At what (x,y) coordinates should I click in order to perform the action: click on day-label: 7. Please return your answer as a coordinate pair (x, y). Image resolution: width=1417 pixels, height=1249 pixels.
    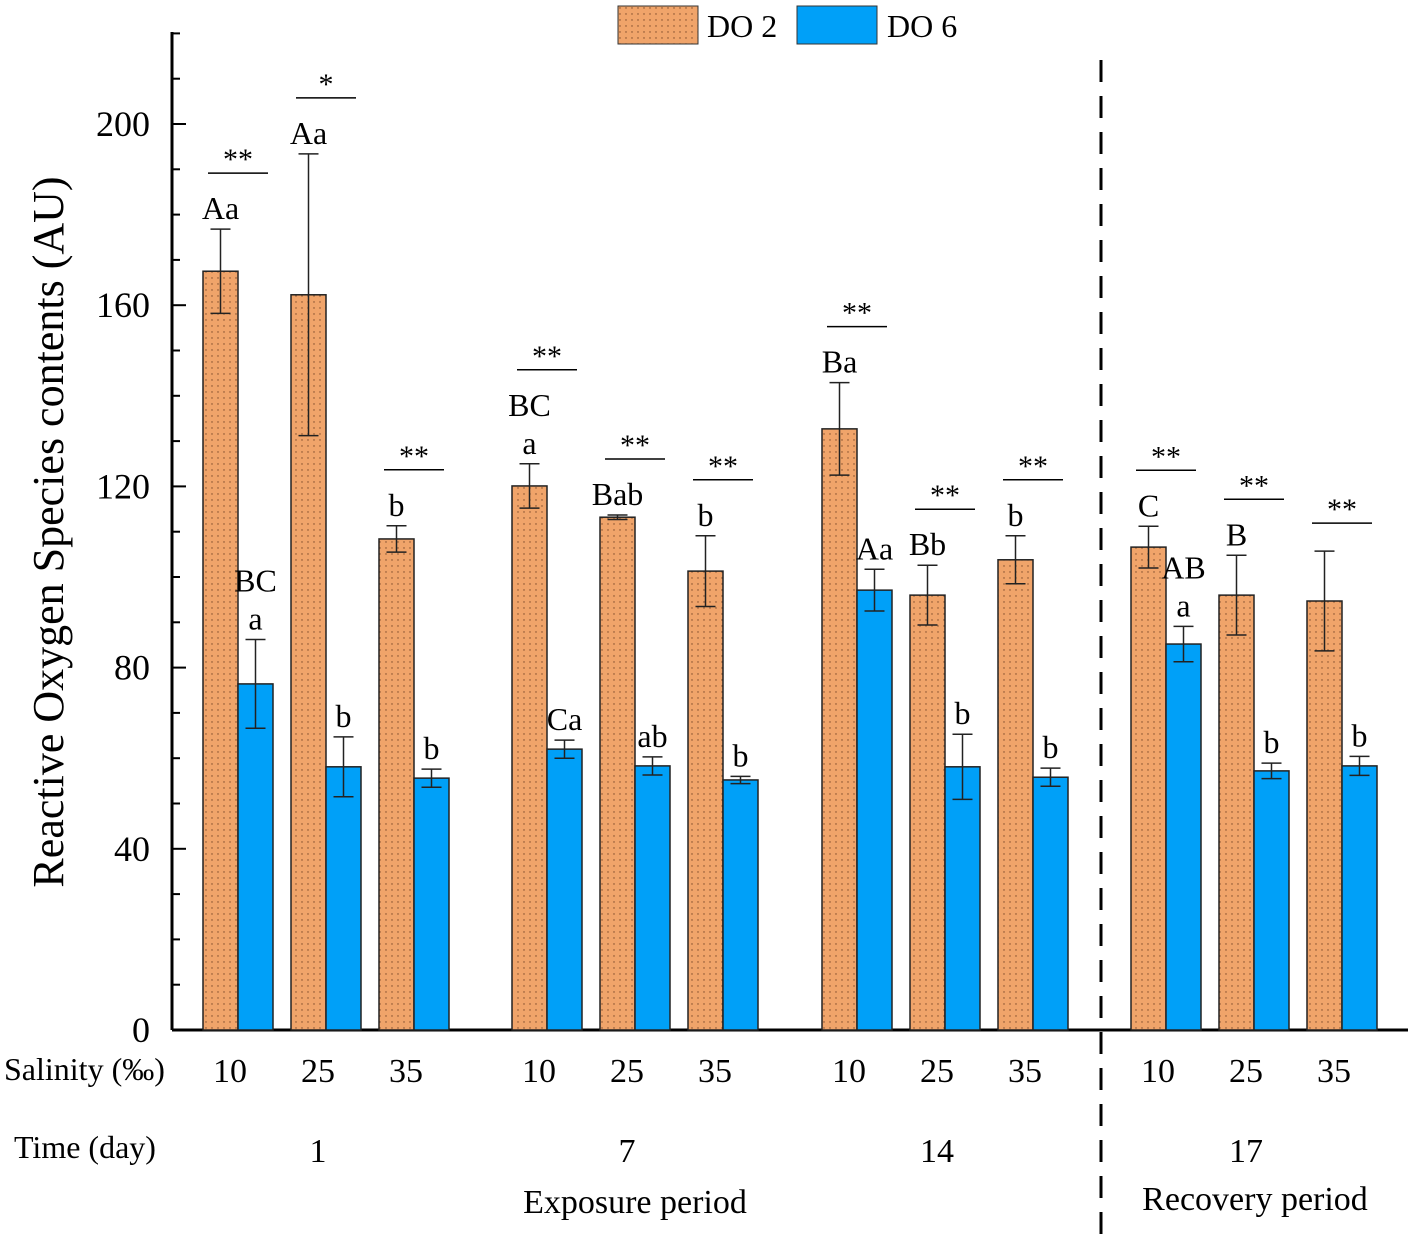
    Looking at the image, I should click on (627, 1151).